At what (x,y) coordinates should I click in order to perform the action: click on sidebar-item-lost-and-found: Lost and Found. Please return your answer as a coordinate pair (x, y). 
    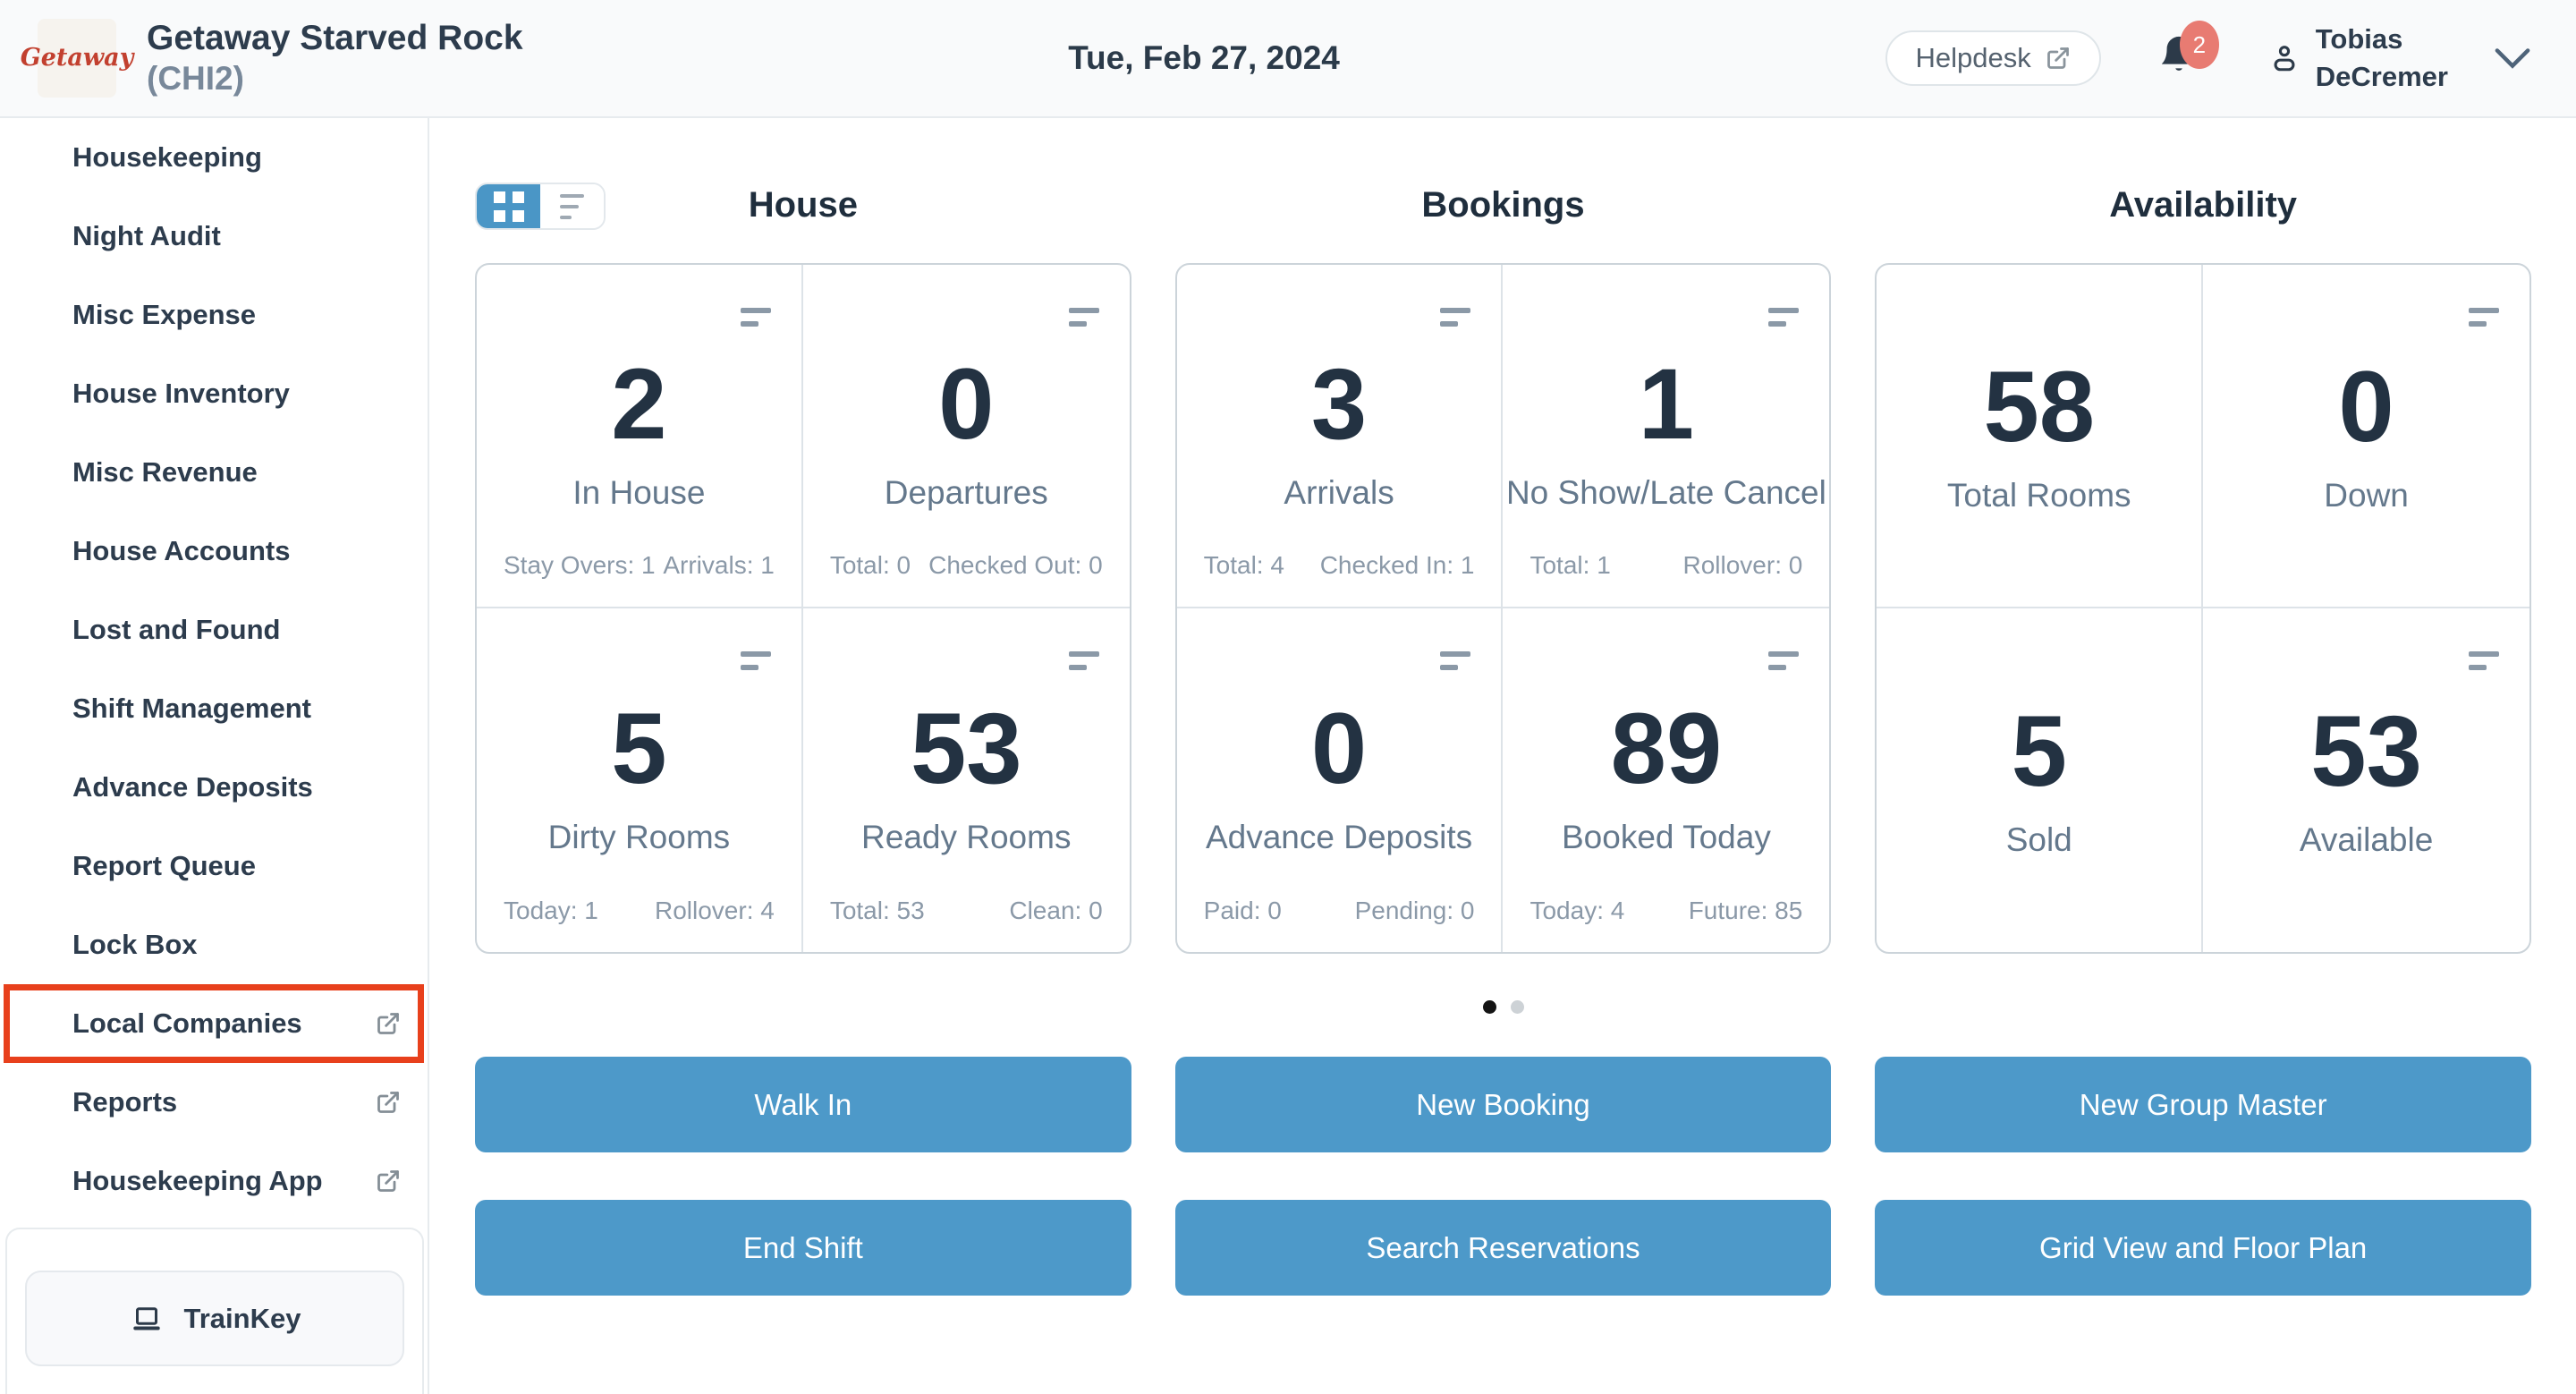
    Looking at the image, I should click on (214, 630).